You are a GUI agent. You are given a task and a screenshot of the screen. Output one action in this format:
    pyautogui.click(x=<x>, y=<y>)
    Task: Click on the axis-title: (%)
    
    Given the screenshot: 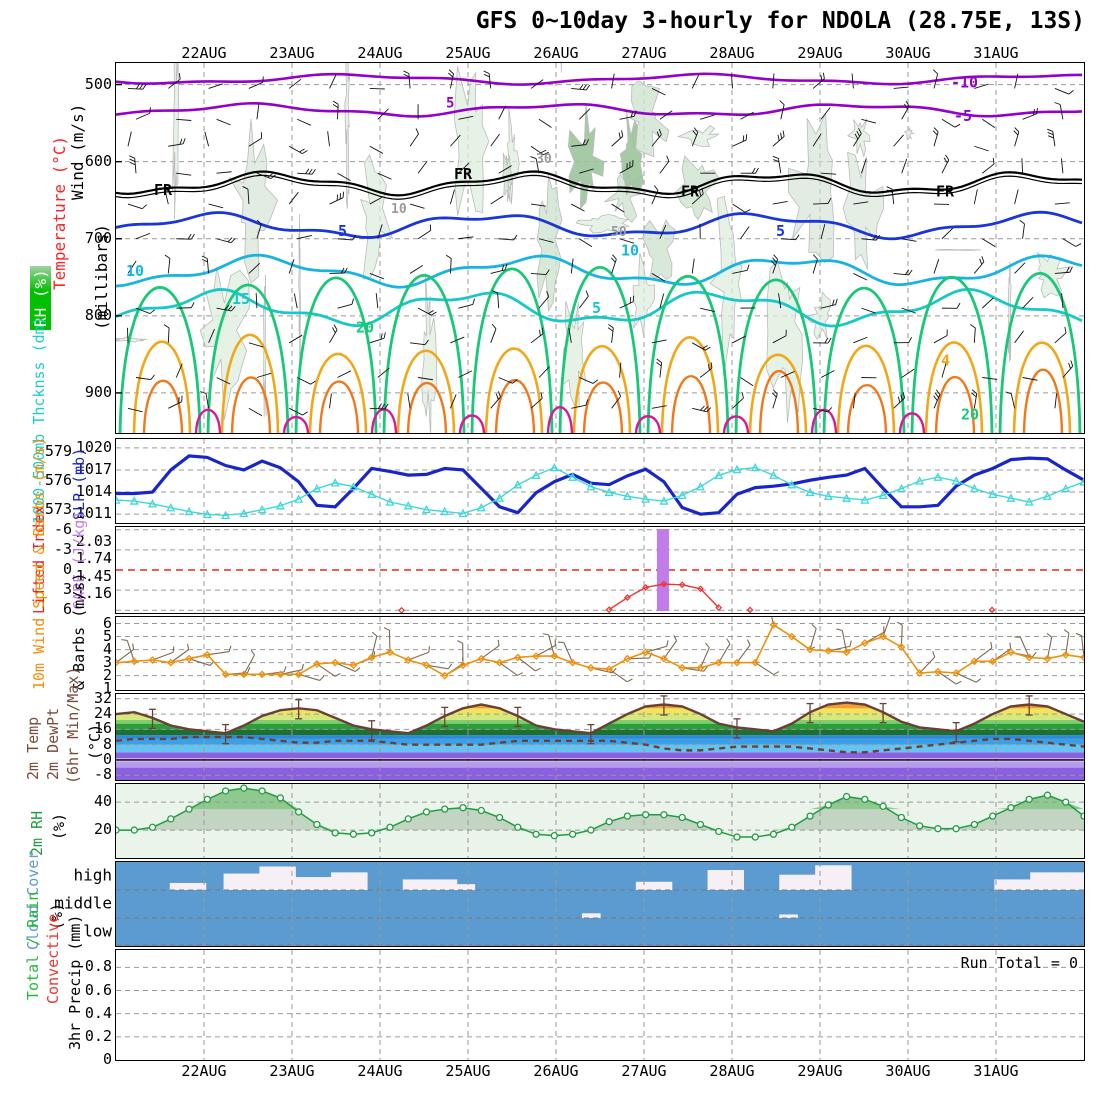 What is the action you would take?
    pyautogui.click(x=59, y=826)
    